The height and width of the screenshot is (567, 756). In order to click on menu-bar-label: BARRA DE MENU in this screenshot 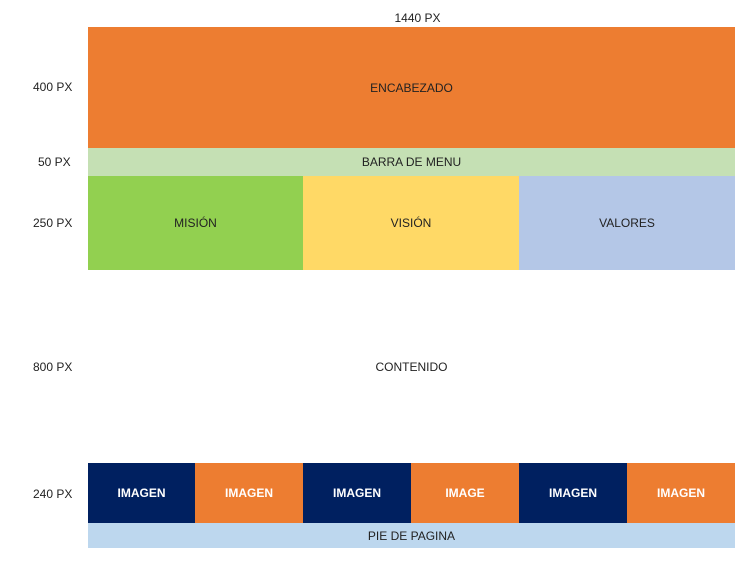, I will do `click(411, 162)`.